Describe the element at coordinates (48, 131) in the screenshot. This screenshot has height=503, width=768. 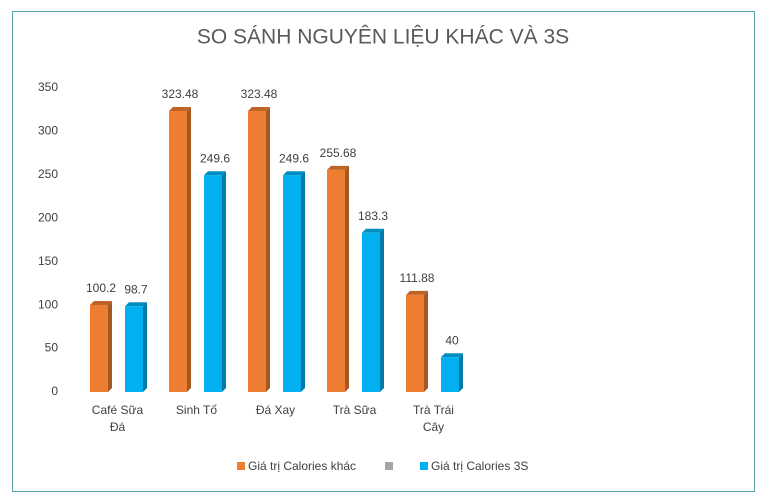
I see `y-tick-label: 300` at that location.